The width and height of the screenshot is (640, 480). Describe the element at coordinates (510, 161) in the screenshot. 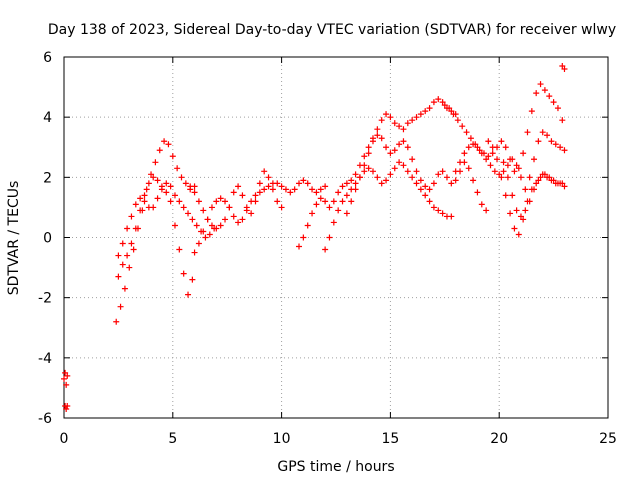

I see `series-s10` at that location.